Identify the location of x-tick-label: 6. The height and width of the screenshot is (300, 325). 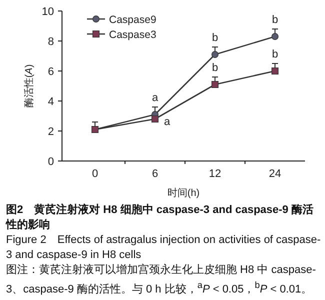
(155, 174).